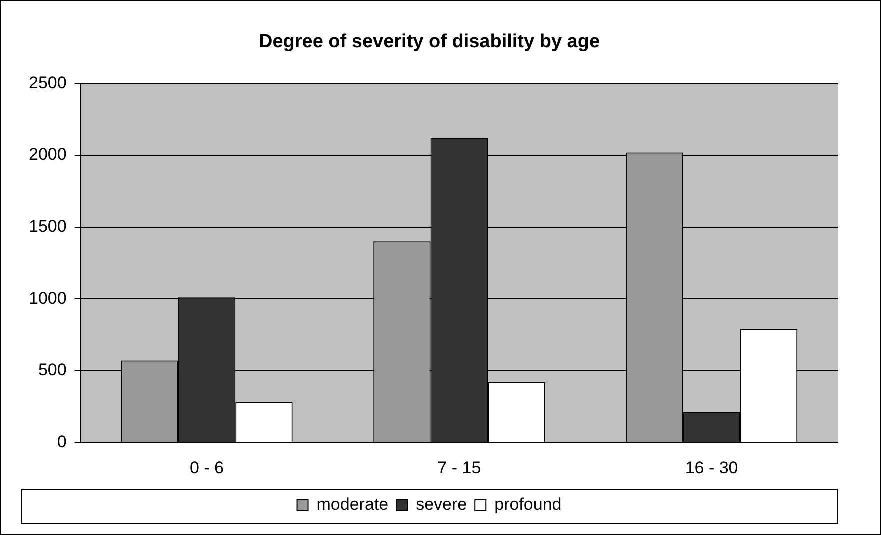 Image resolution: width=881 pixels, height=535 pixels. What do you see at coordinates (207, 468) in the screenshot?
I see `x-tick-label: 0 - 6` at bounding box center [207, 468].